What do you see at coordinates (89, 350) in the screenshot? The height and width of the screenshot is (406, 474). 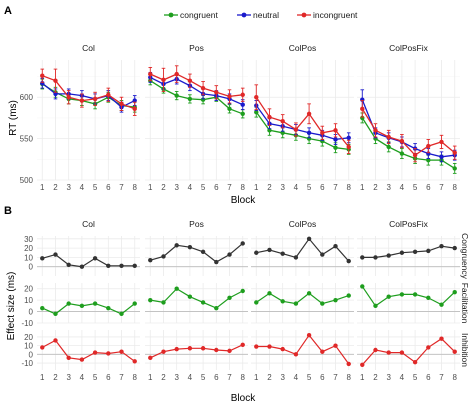 I see `effect-line-Inhibition` at bounding box center [89, 350].